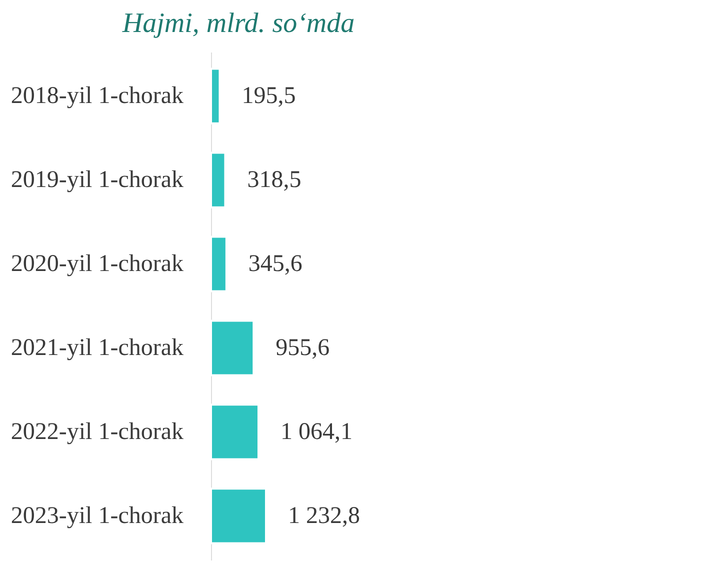  Describe the element at coordinates (238, 23) in the screenshot. I see `chart-title: Hajmi, mlrd. so‘mda` at that location.